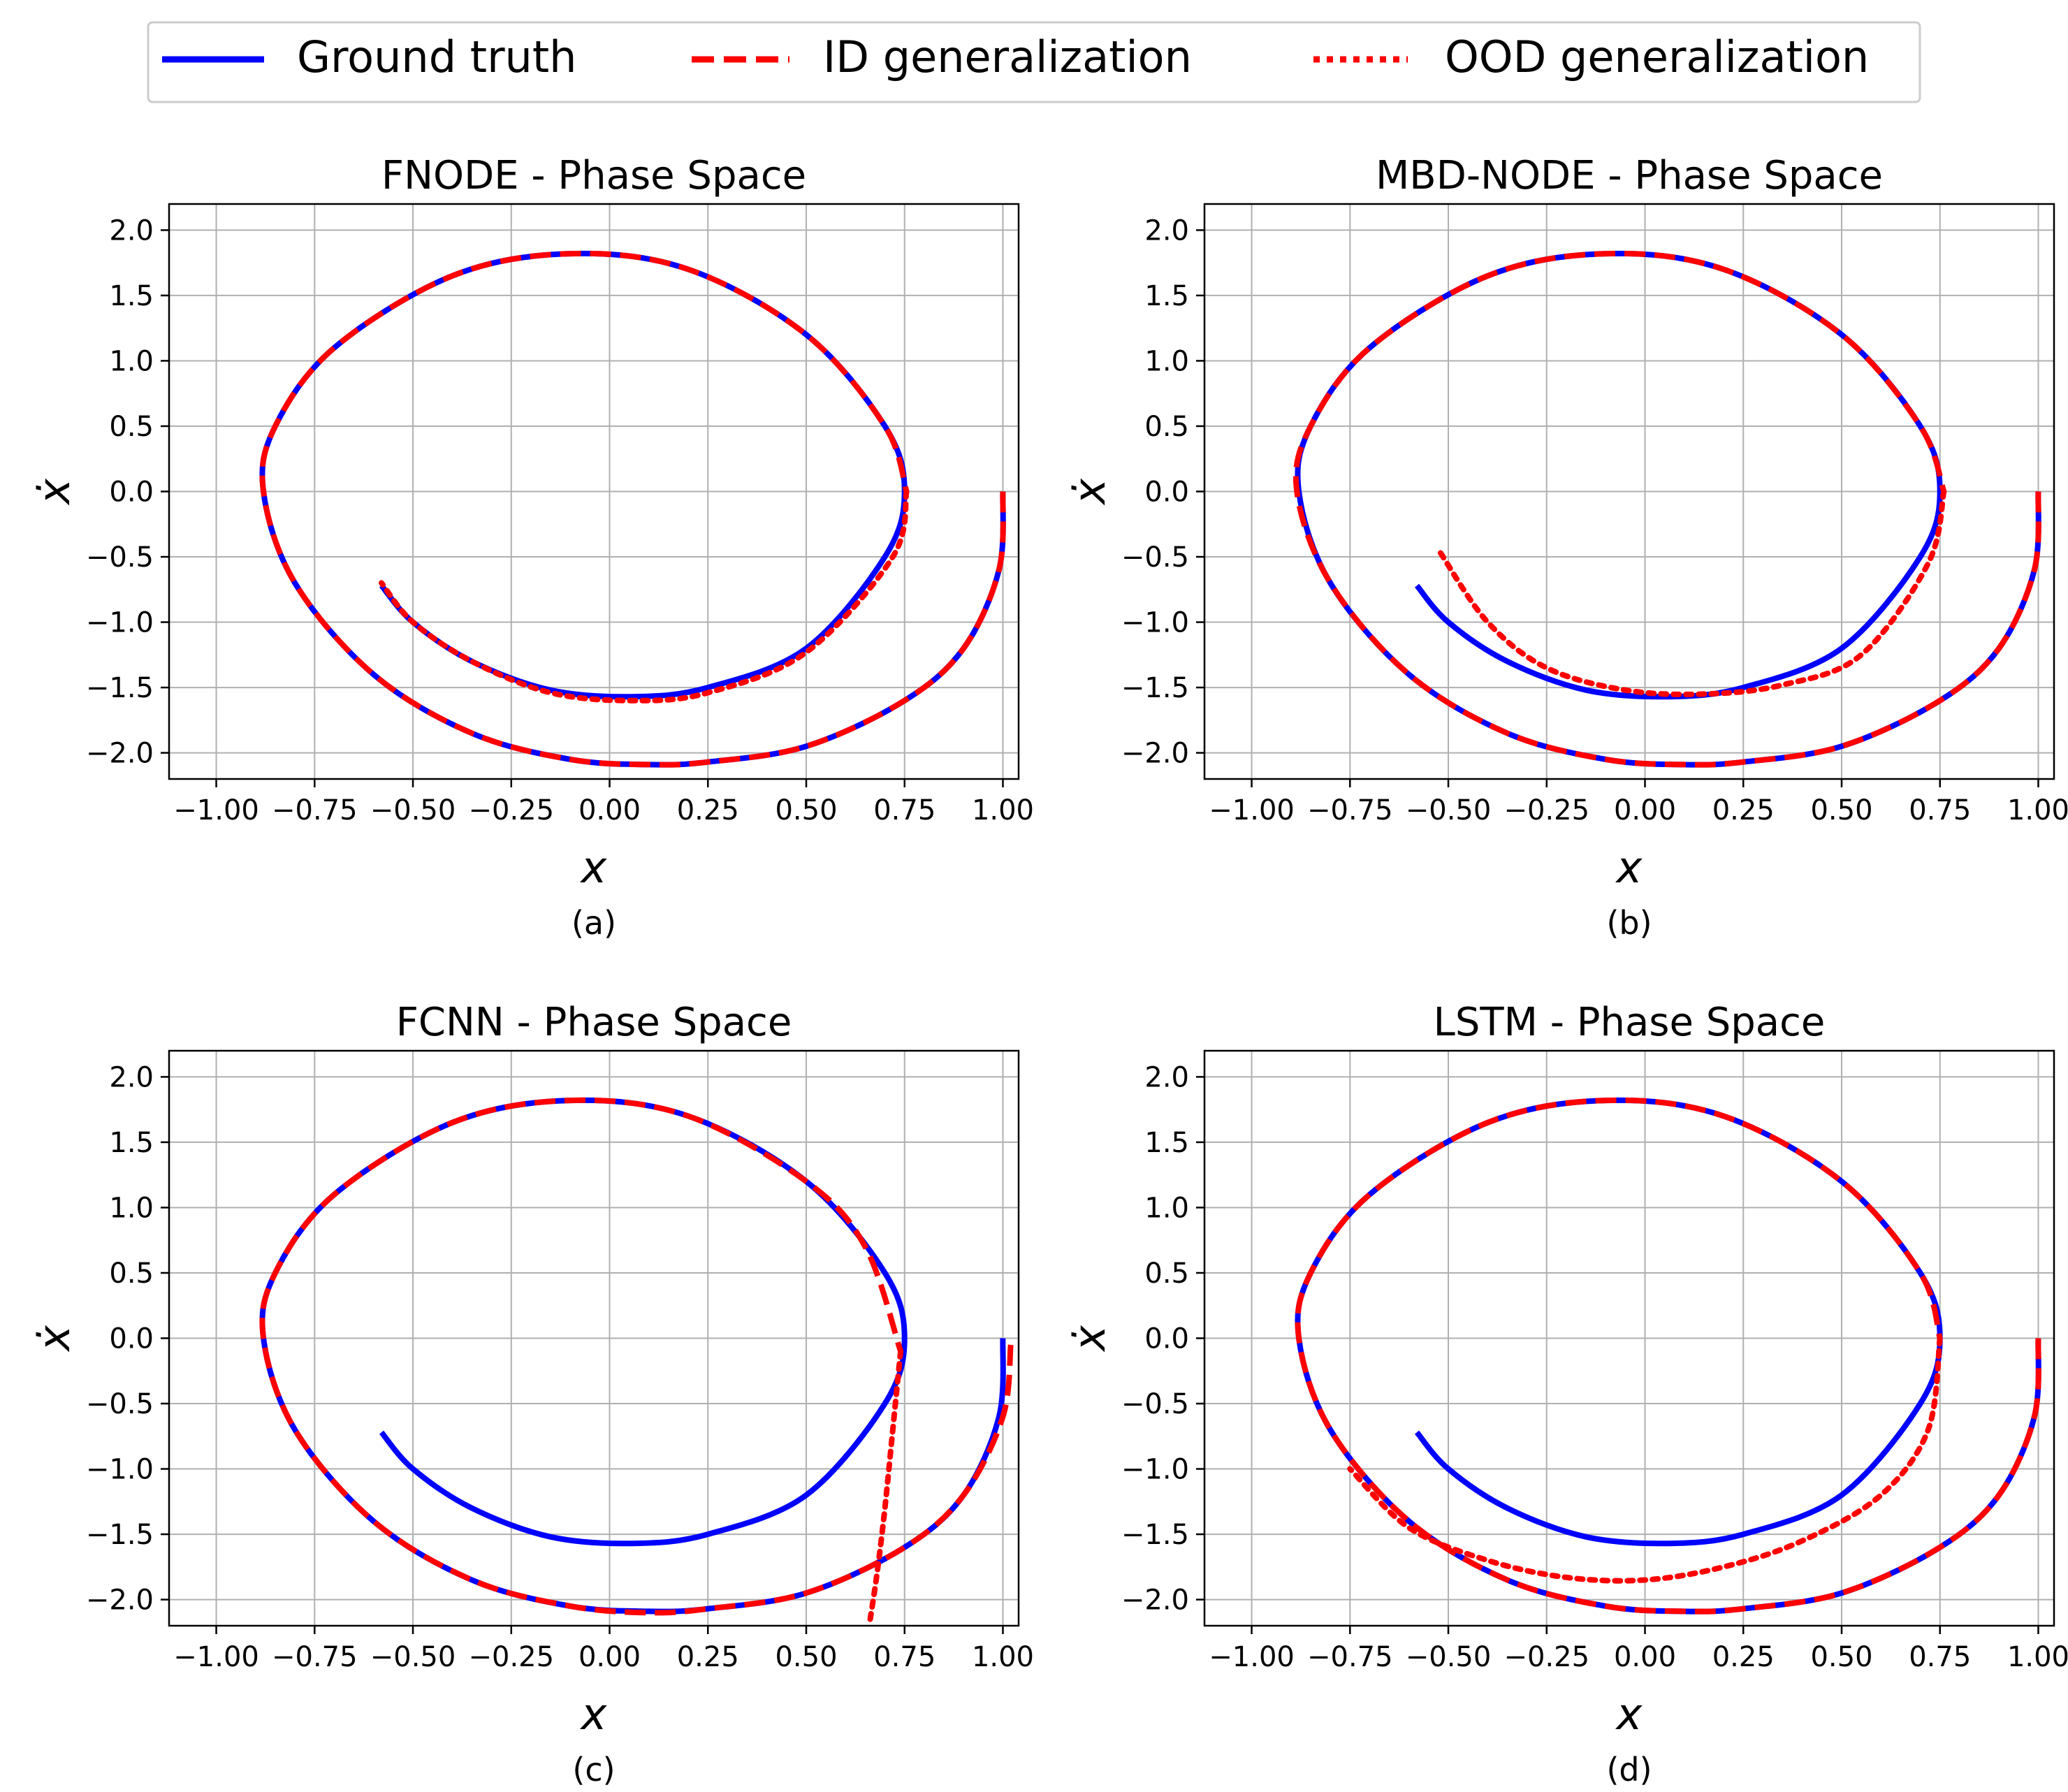 This screenshot has width=2068, height=1792. I want to click on legend-entry-id-generalization: ID generalization, so click(942, 57).